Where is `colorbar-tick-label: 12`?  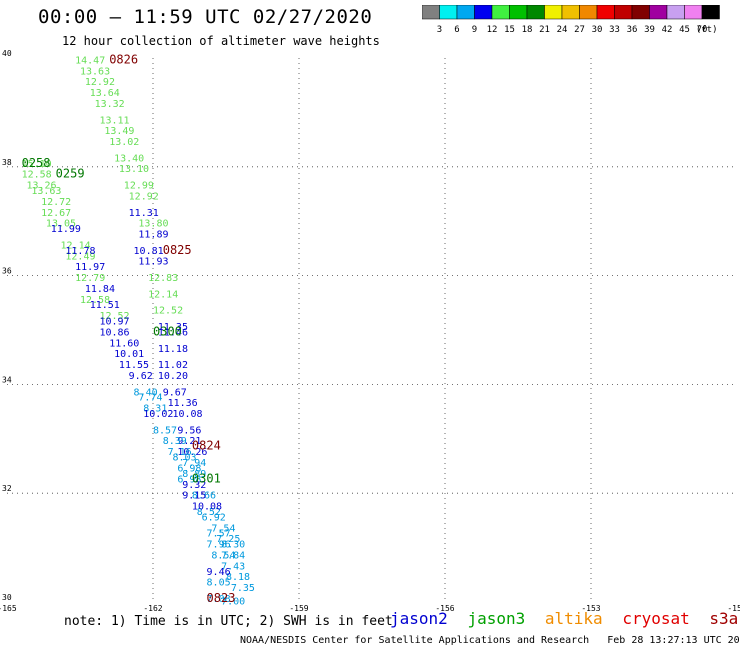
colorbar-tick-label: 12 is located at coordinates (492, 30).